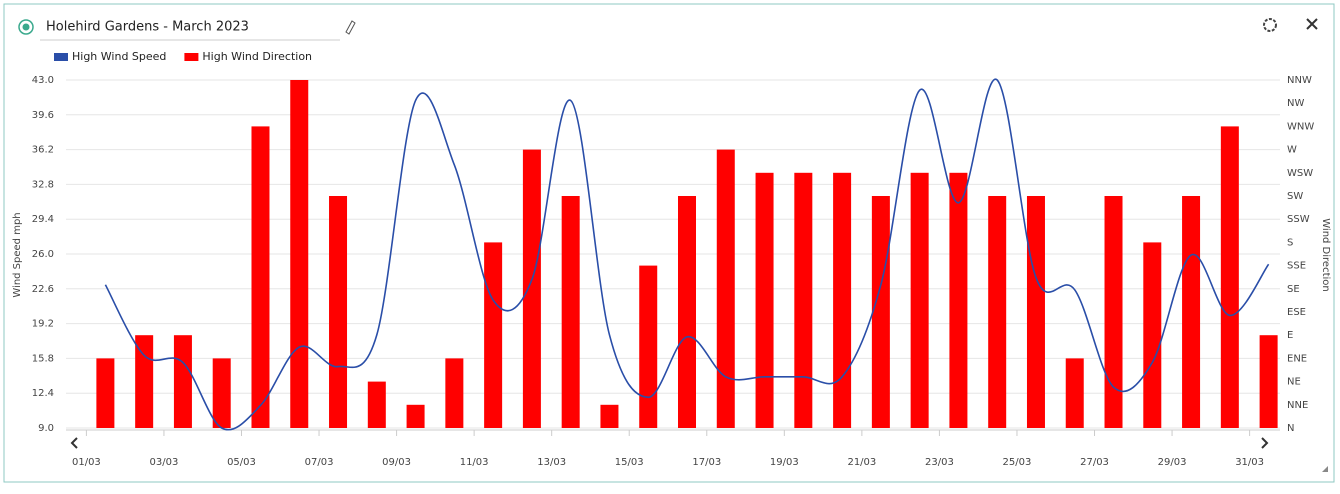  I want to click on x-tick-label: 25/03, so click(1017, 462).